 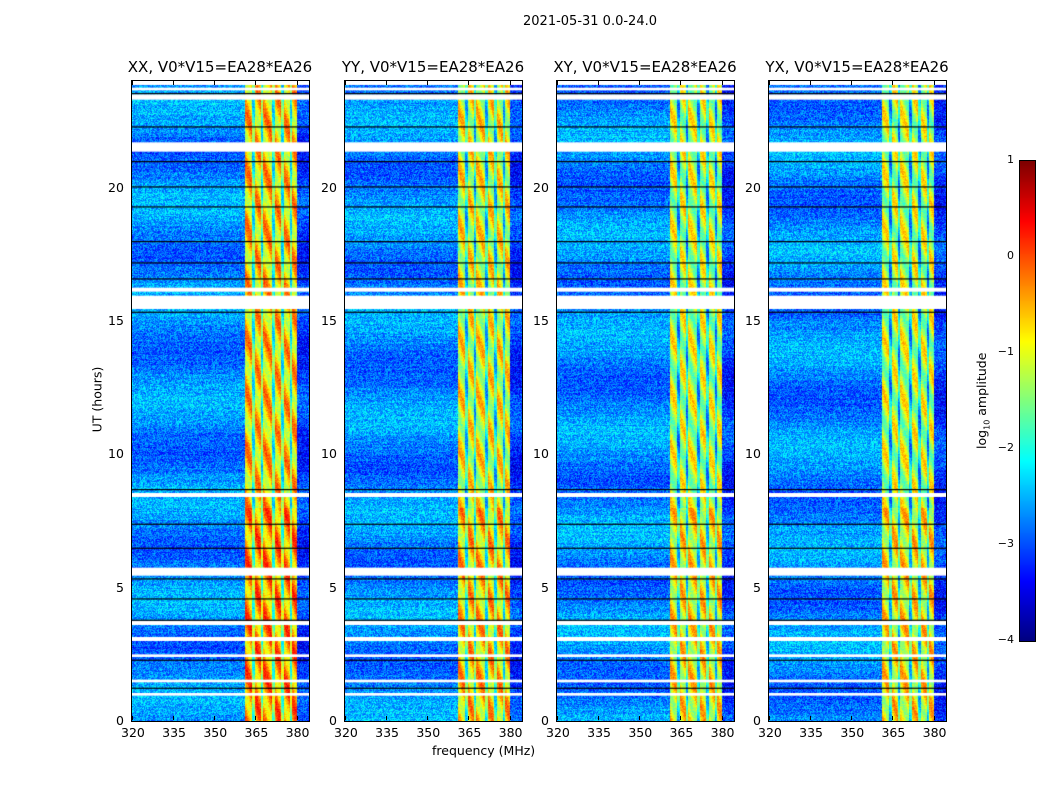 I want to click on colorbar-label-rest: amplitude, so click(x=981, y=386).